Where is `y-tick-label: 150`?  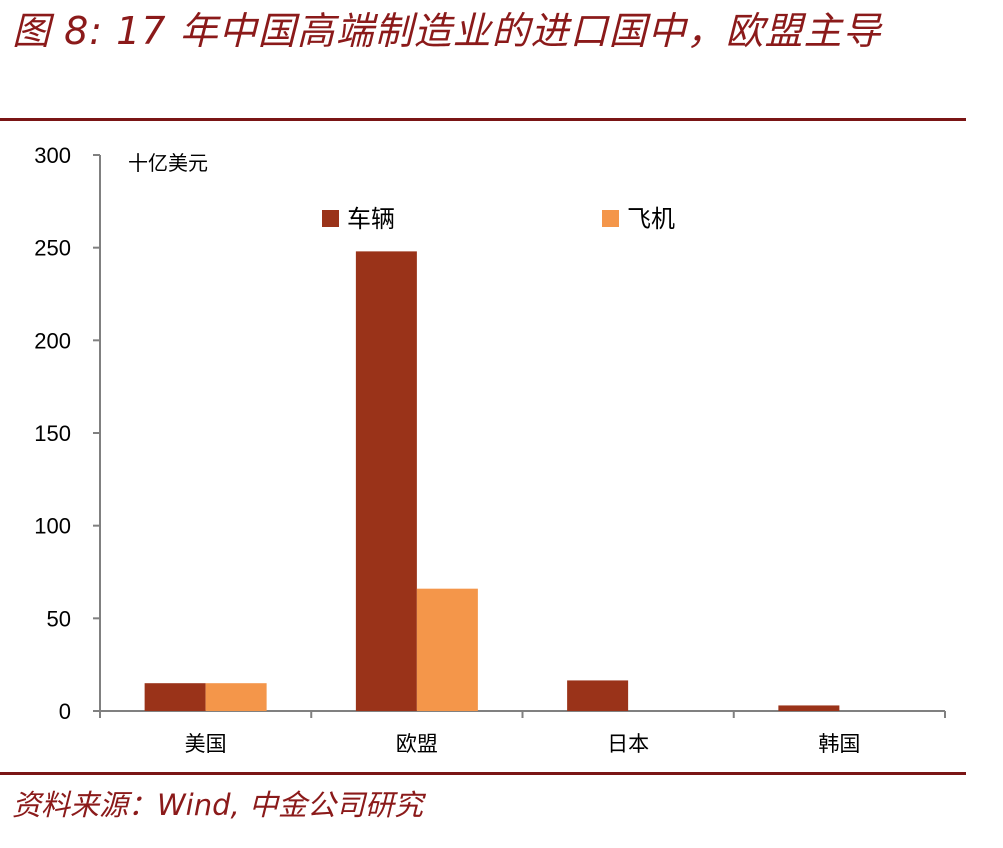 y-tick-label: 150 is located at coordinates (52, 433).